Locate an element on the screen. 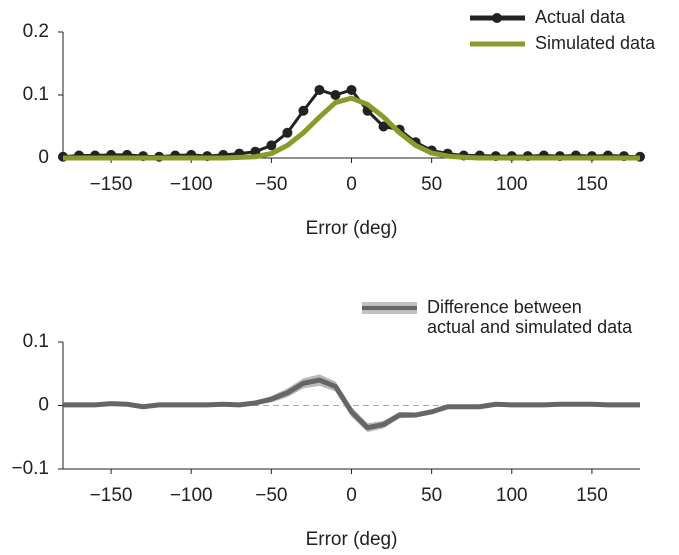  legend-label: Simulated data is located at coordinates (595, 43).